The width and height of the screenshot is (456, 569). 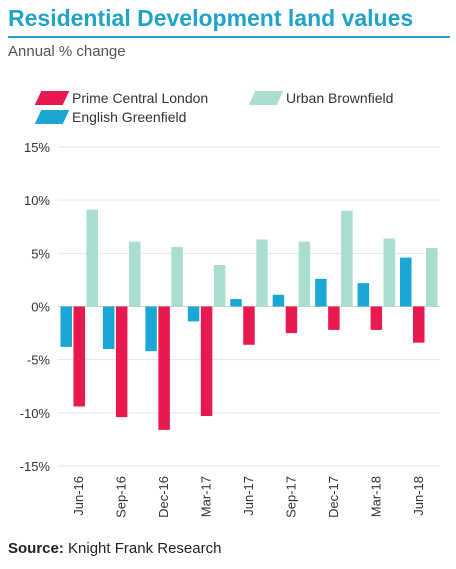 What do you see at coordinates (37, 200) in the screenshot?
I see `y-tick-label: 10%` at bounding box center [37, 200].